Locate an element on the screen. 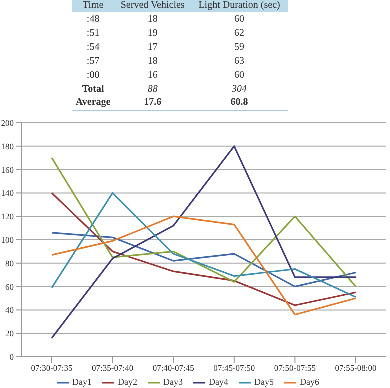 The image size is (390, 388). y-tick-label: Average is located at coordinates (93, 103).